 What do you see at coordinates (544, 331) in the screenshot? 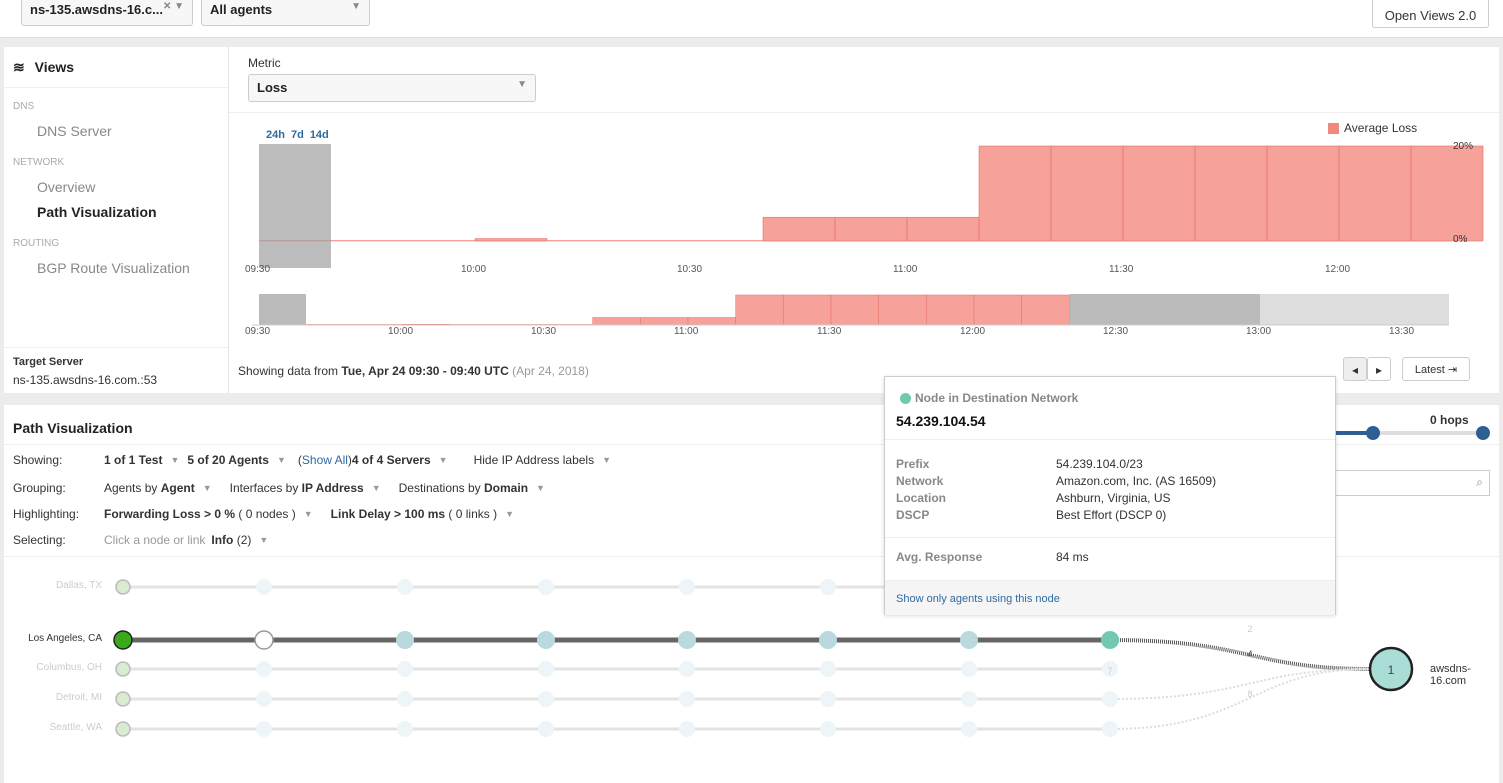
I see `overview-x-tick: 10:30` at bounding box center [544, 331].